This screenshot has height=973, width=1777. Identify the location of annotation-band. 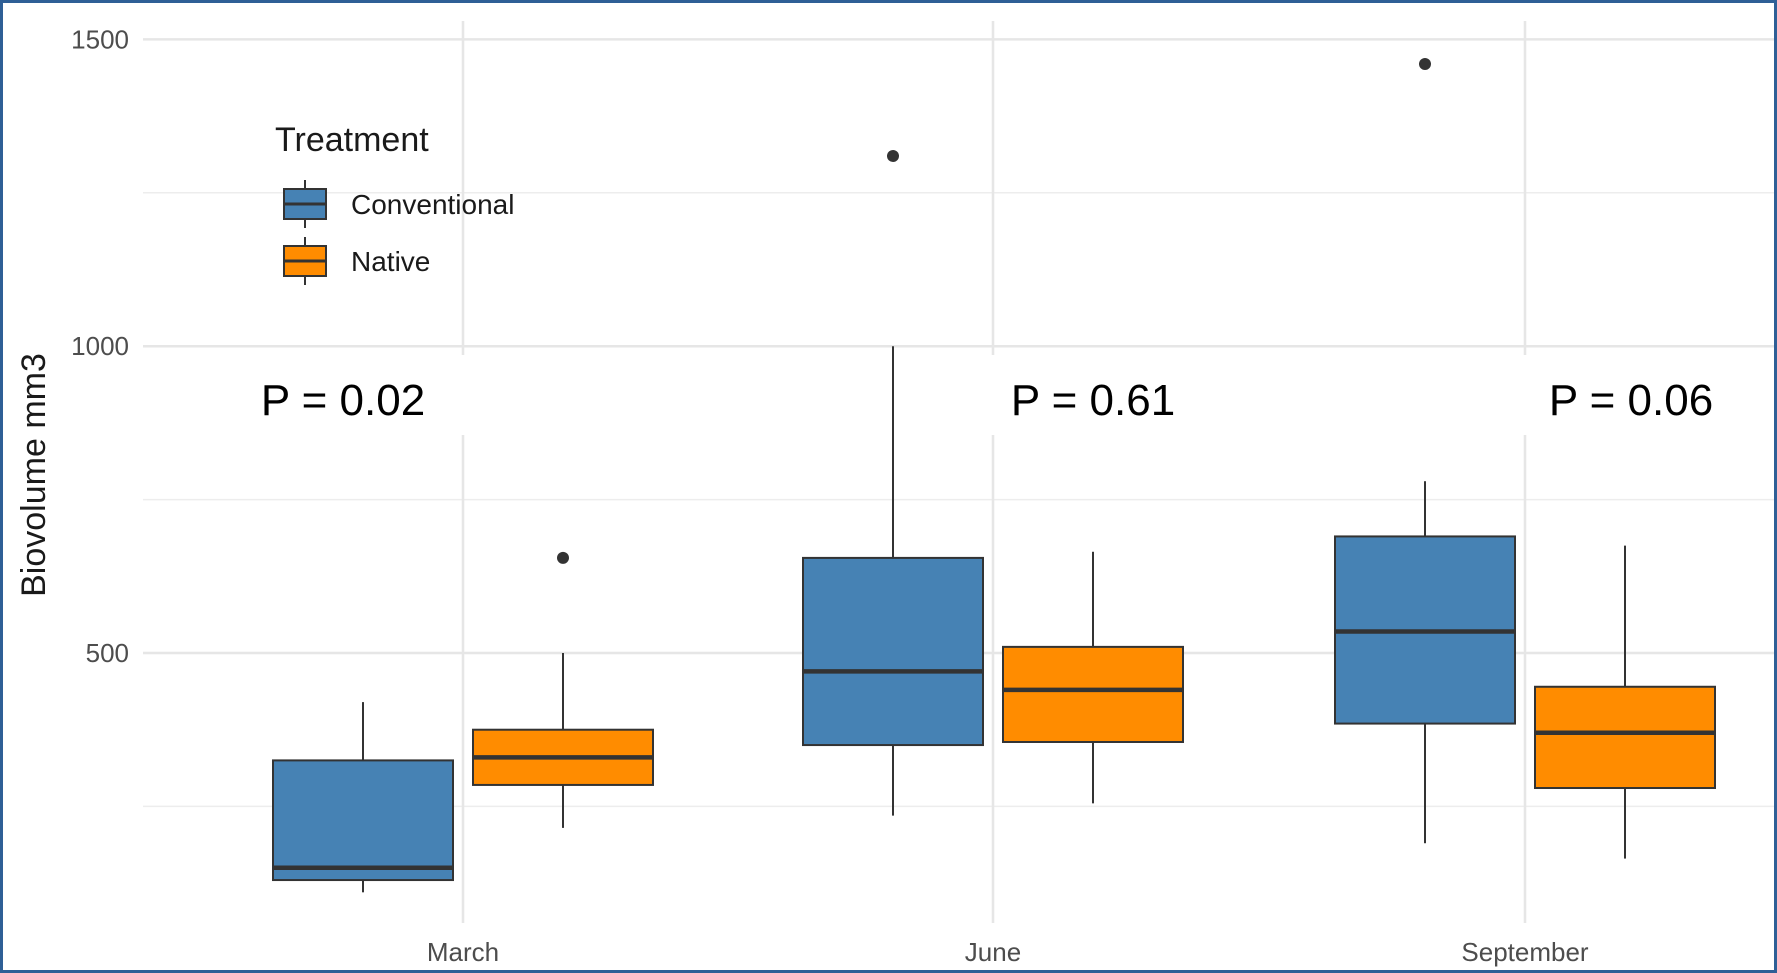
(958, 395).